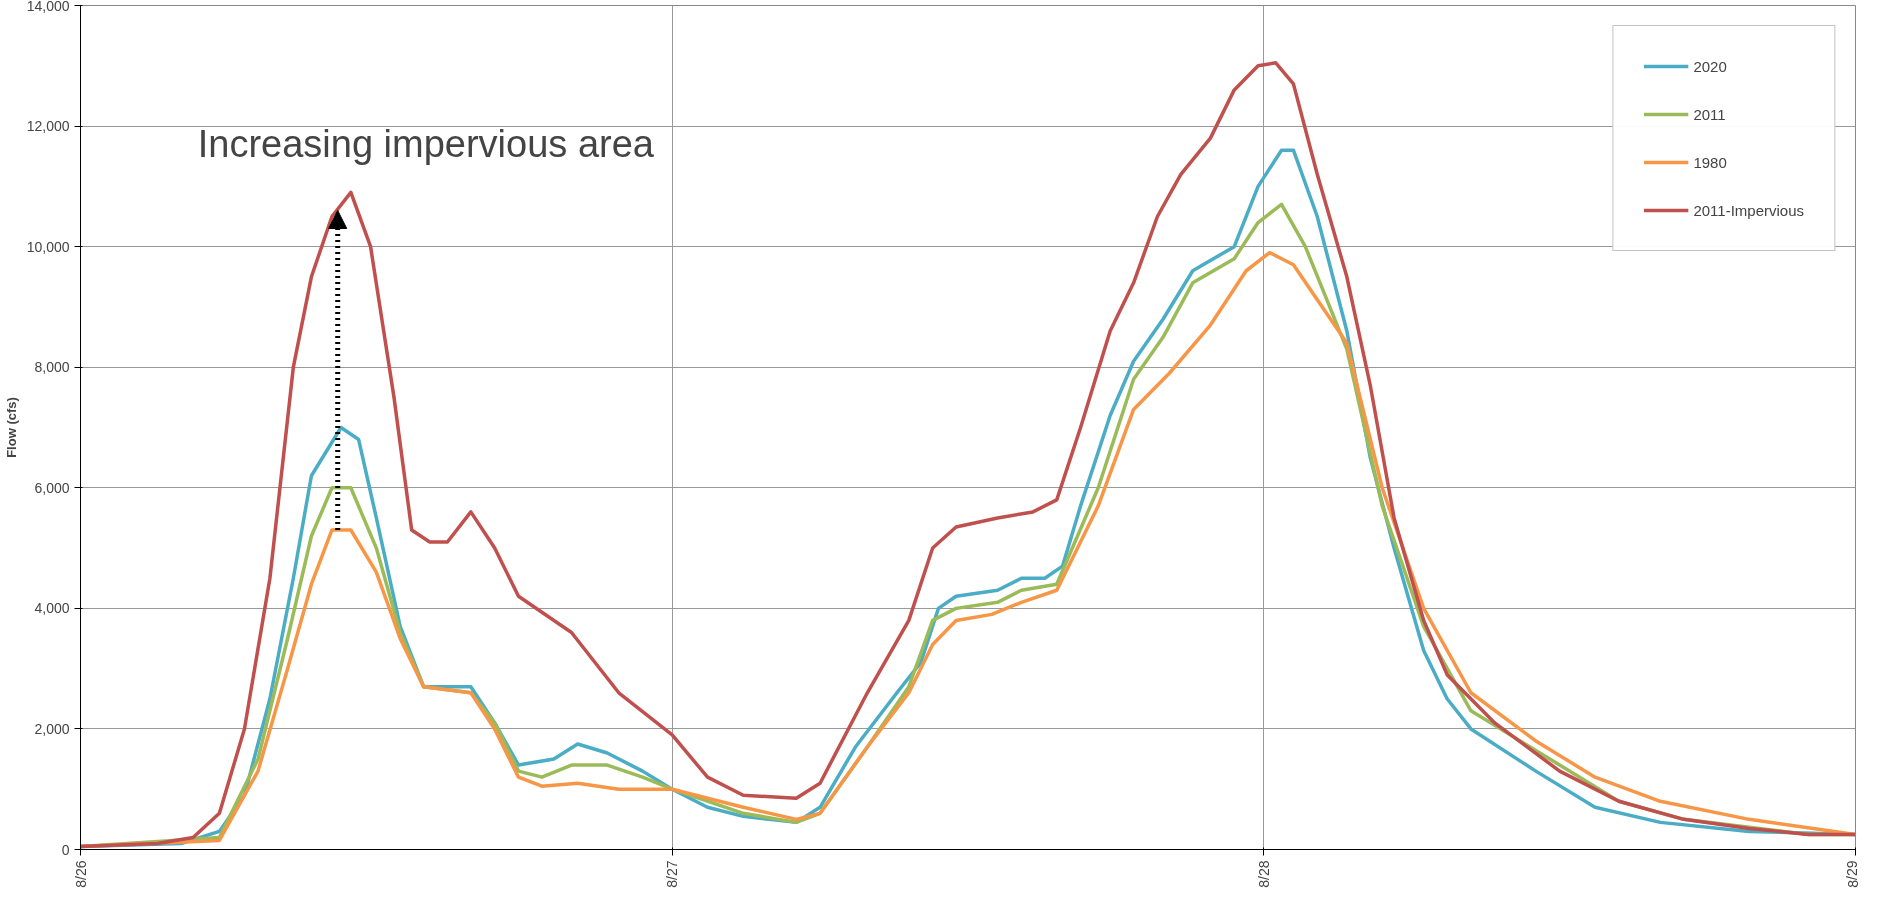  What do you see at coordinates (52, 367) in the screenshot?
I see `y-tick-label: 8,000` at bounding box center [52, 367].